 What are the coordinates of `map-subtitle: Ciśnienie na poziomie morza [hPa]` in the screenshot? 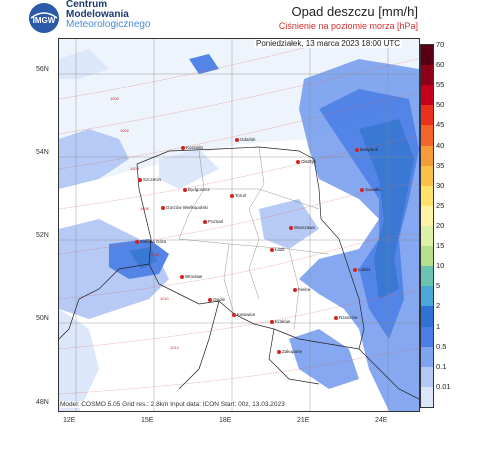 It's located at (348, 26).